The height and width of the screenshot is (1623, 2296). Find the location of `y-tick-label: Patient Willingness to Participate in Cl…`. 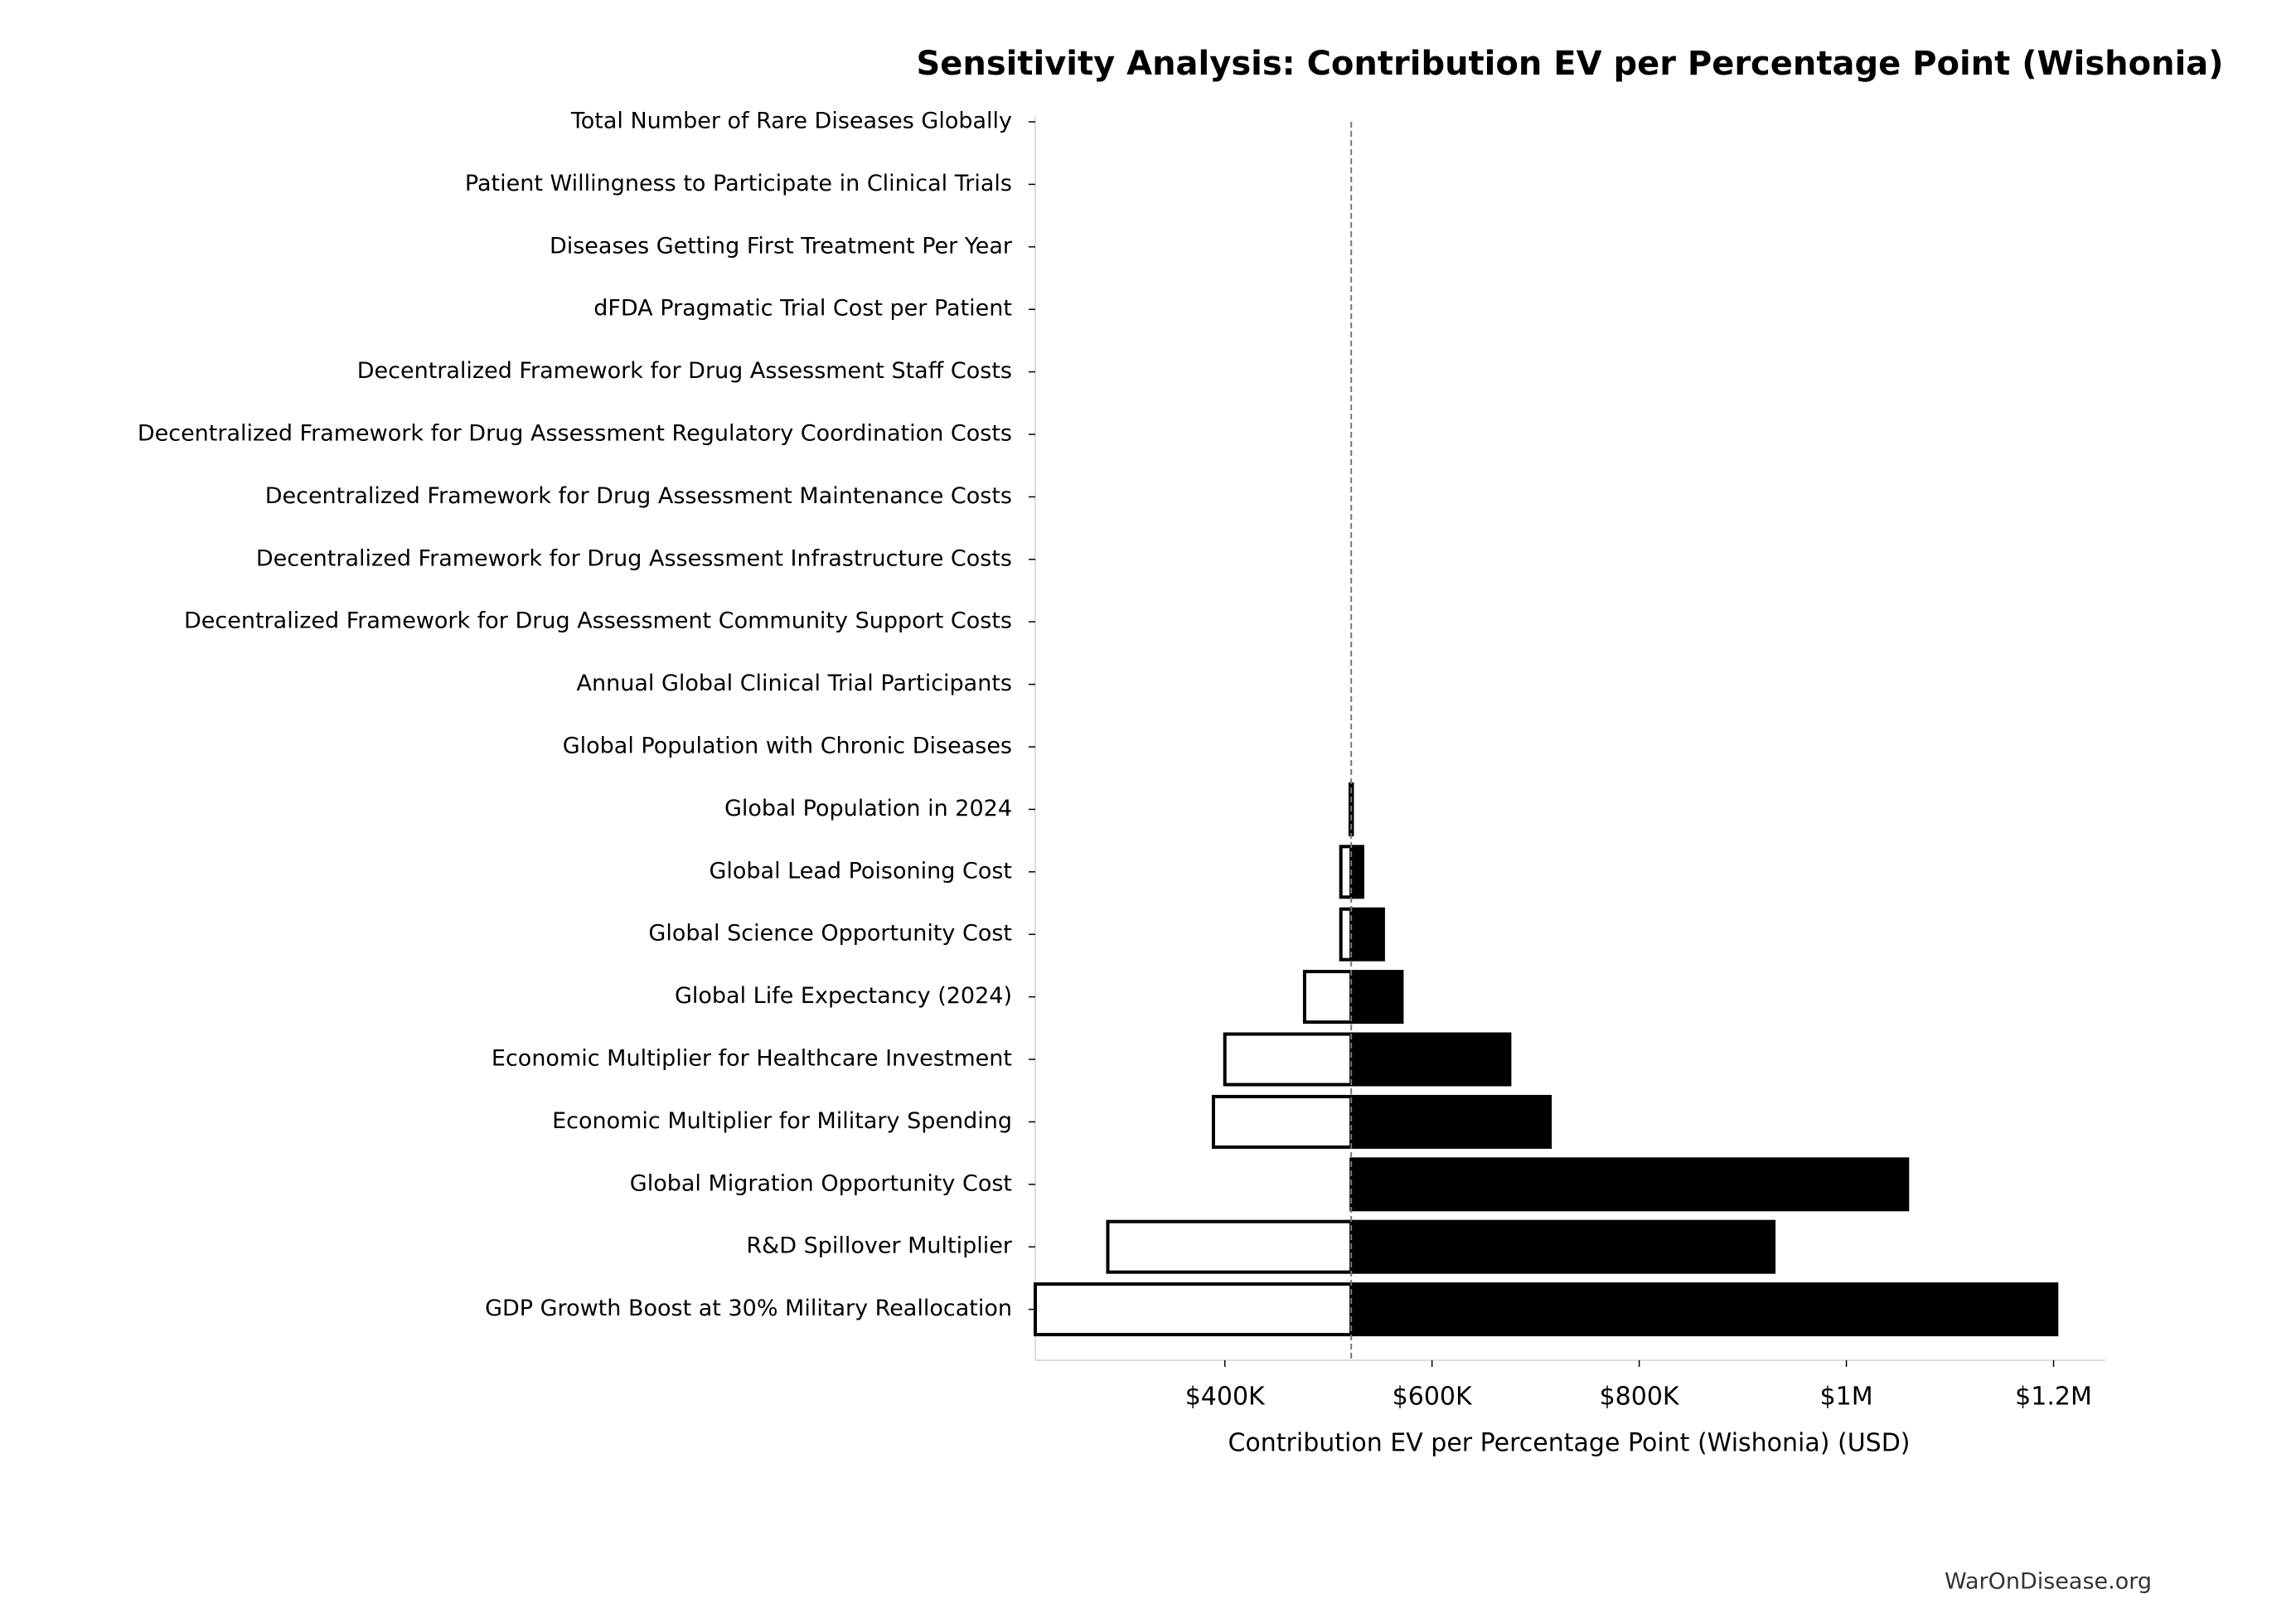

y-tick-label: Patient Willingness to Participate in Cl… is located at coordinates (738, 183).